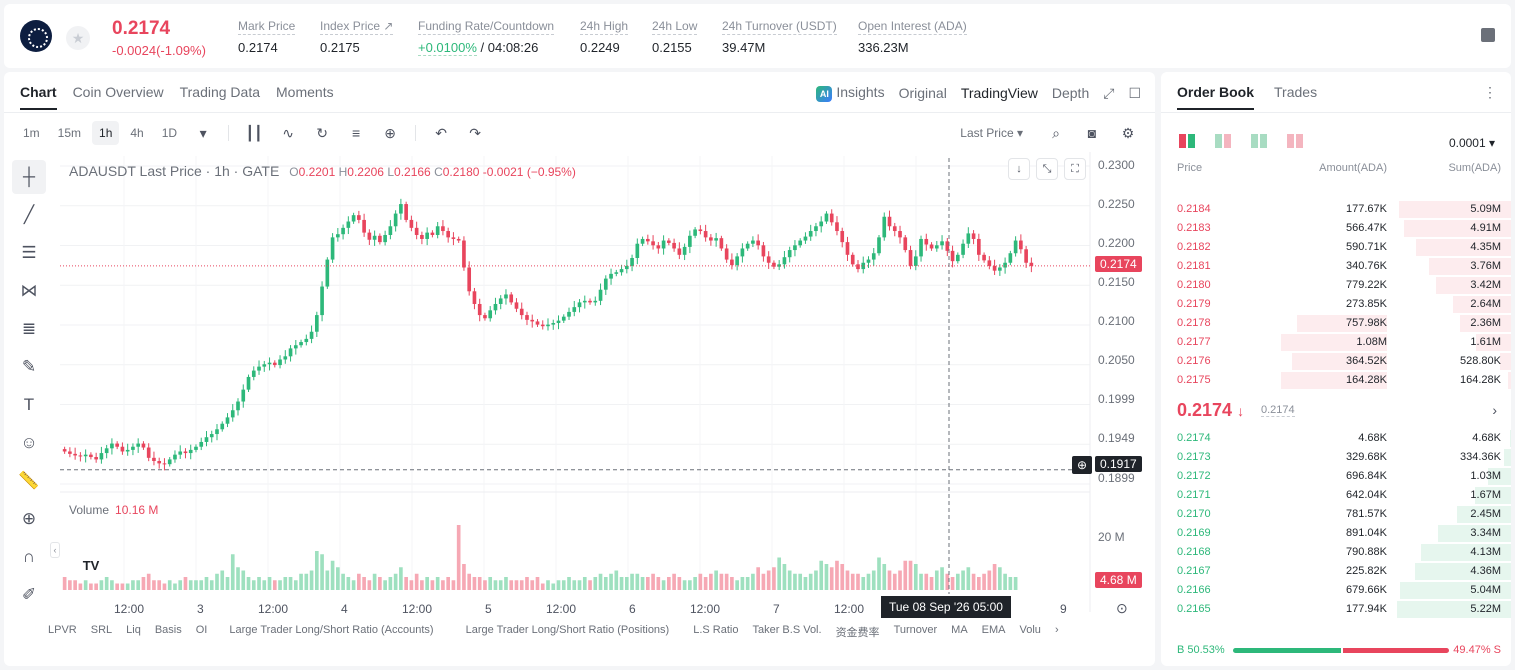 The image size is (1515, 670). What do you see at coordinates (1296, 92) in the screenshot?
I see `tab-trades: Trades` at bounding box center [1296, 92].